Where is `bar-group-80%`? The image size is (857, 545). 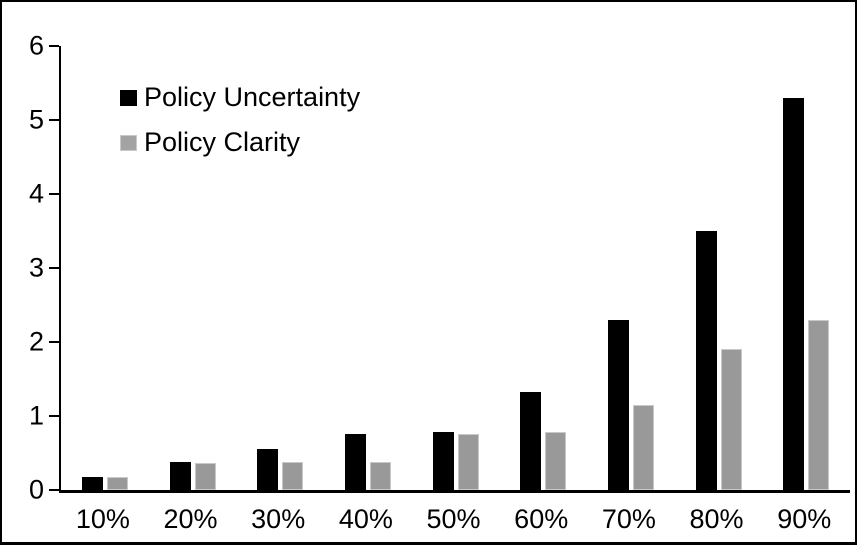
bar-group-80% is located at coordinates (719, 268).